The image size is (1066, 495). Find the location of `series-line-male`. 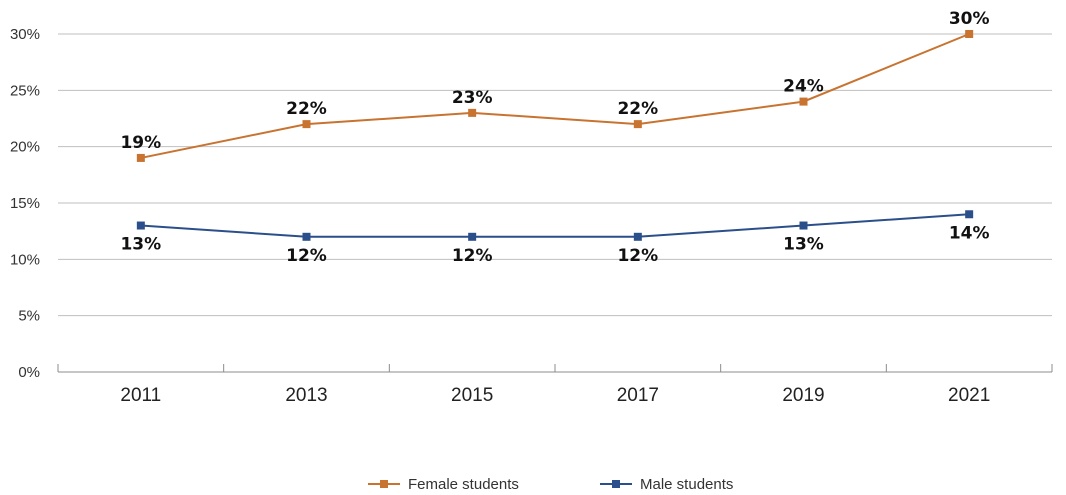

series-line-male is located at coordinates (555, 225).